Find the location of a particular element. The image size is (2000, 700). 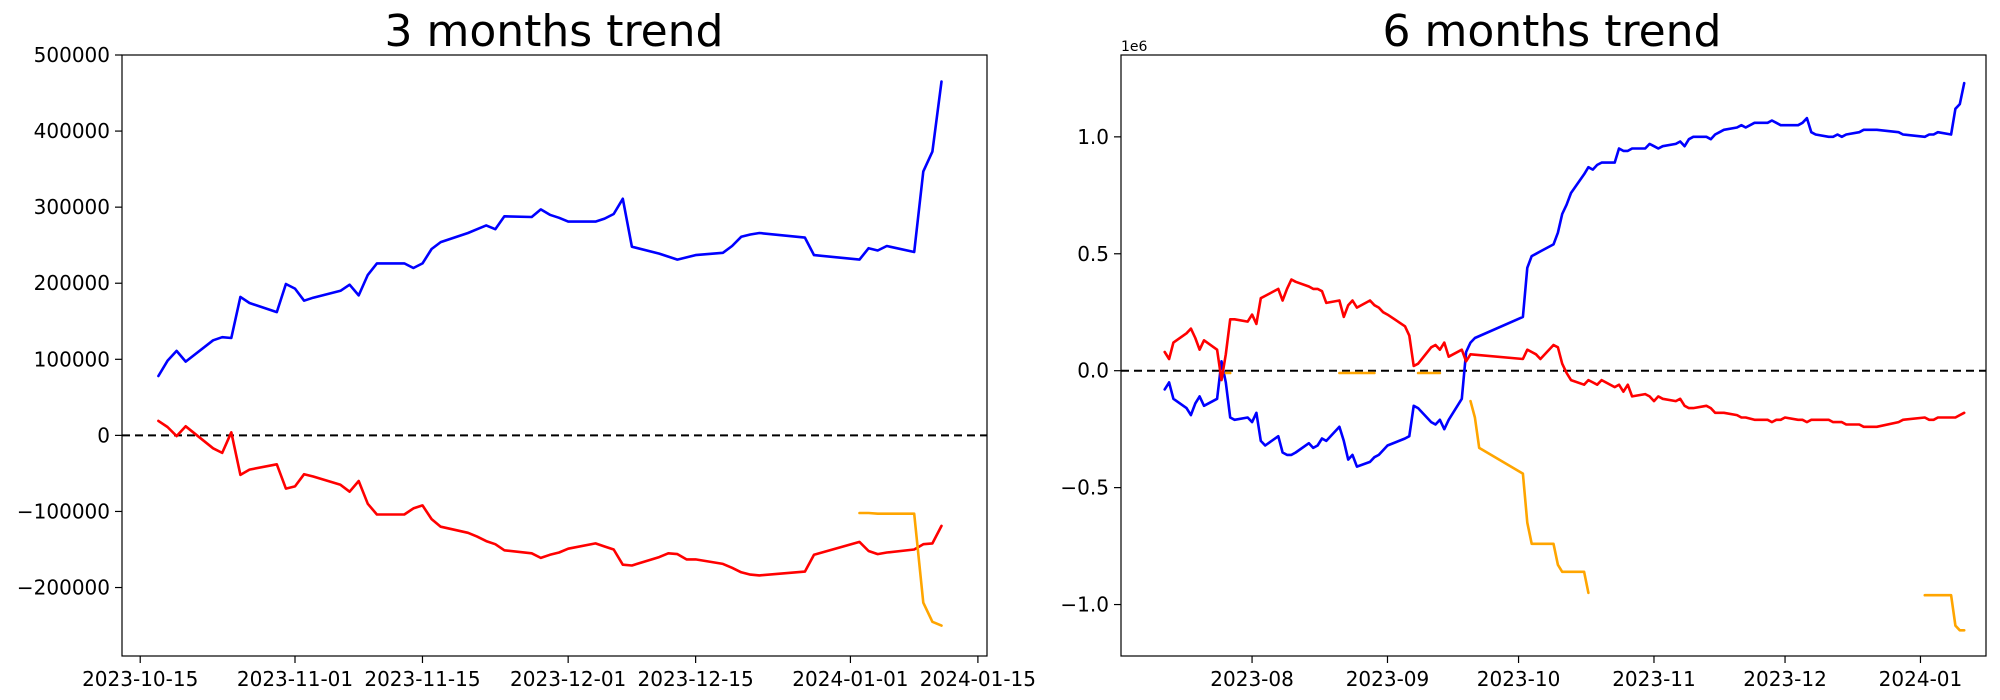

y-tick-label: 500000 is located at coordinates (72, 55).